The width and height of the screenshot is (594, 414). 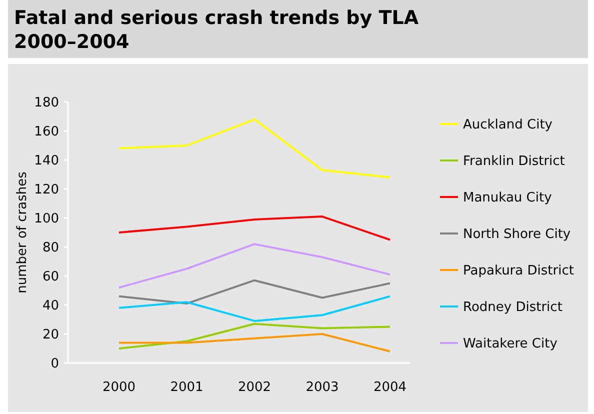 What do you see at coordinates (507, 198) in the screenshot?
I see `legend-label: Manukau City` at bounding box center [507, 198].